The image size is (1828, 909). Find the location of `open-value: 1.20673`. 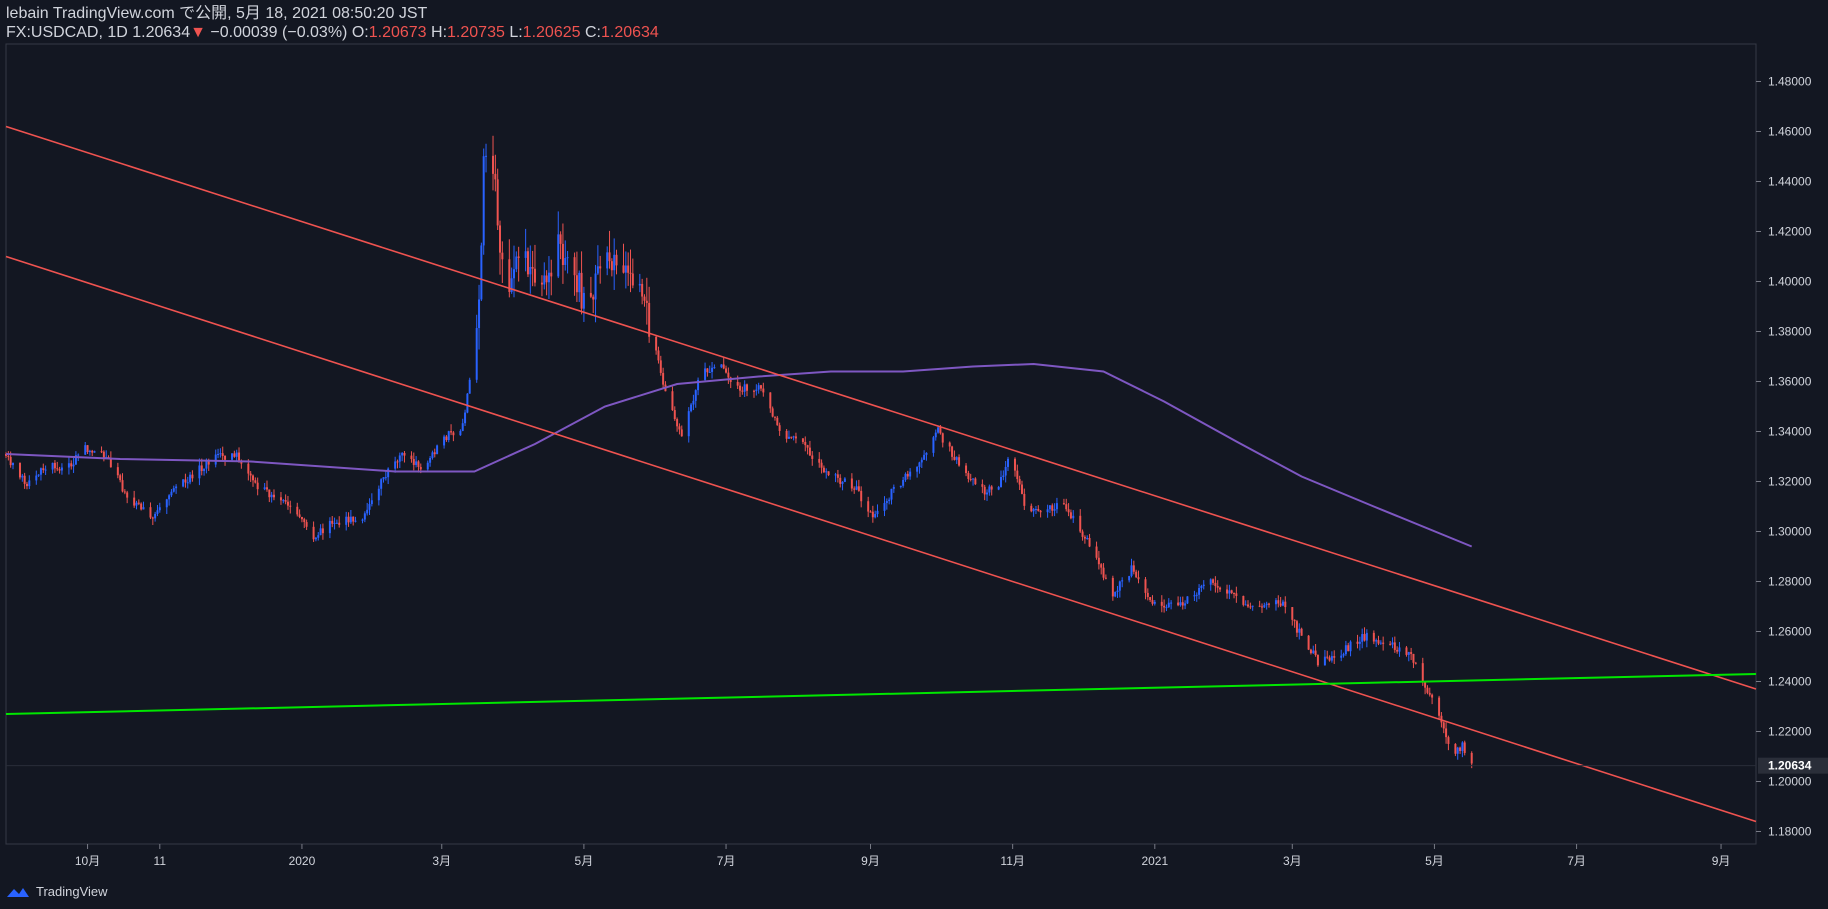

open-value: 1.20673 is located at coordinates (397, 32).